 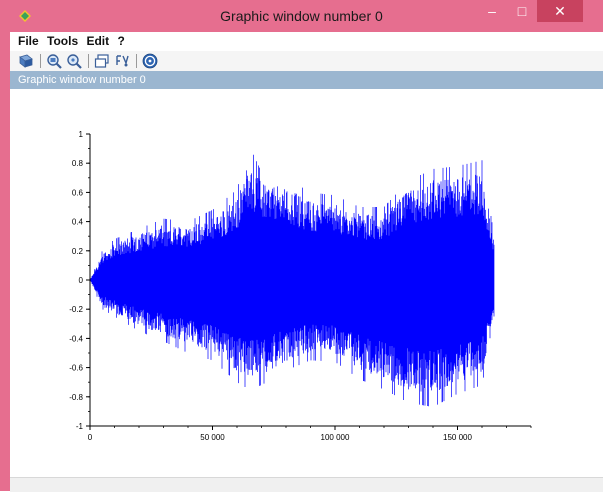 What do you see at coordinates (122, 61) in the screenshot?
I see `data-tip-icon` at bounding box center [122, 61].